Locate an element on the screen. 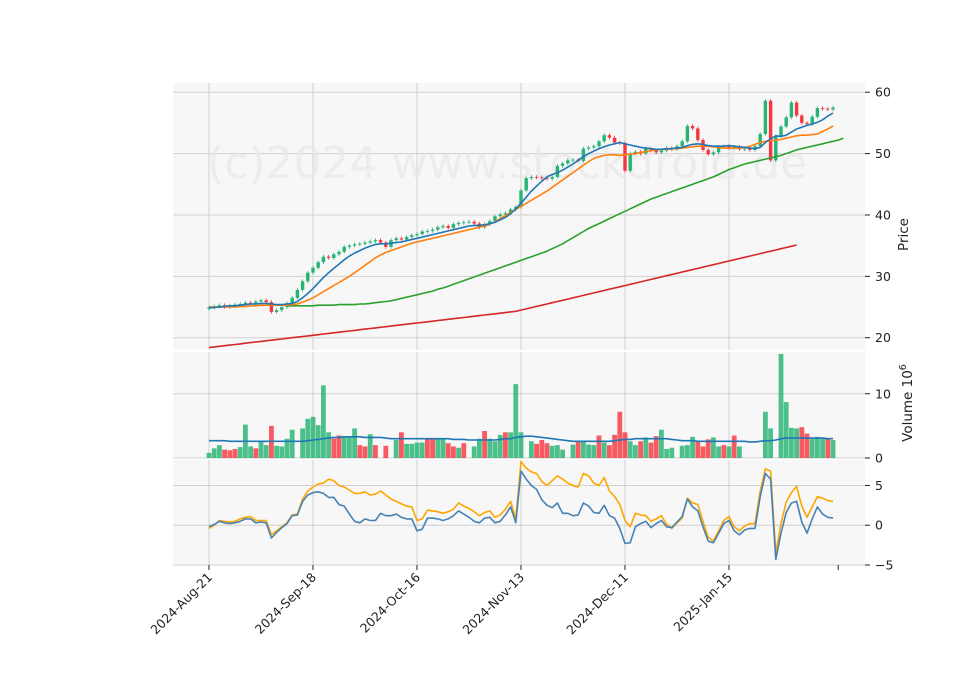 Image resolution: width=960 pixels, height=690 pixels. volume-axis-label: Volume 106 is located at coordinates (907, 403).